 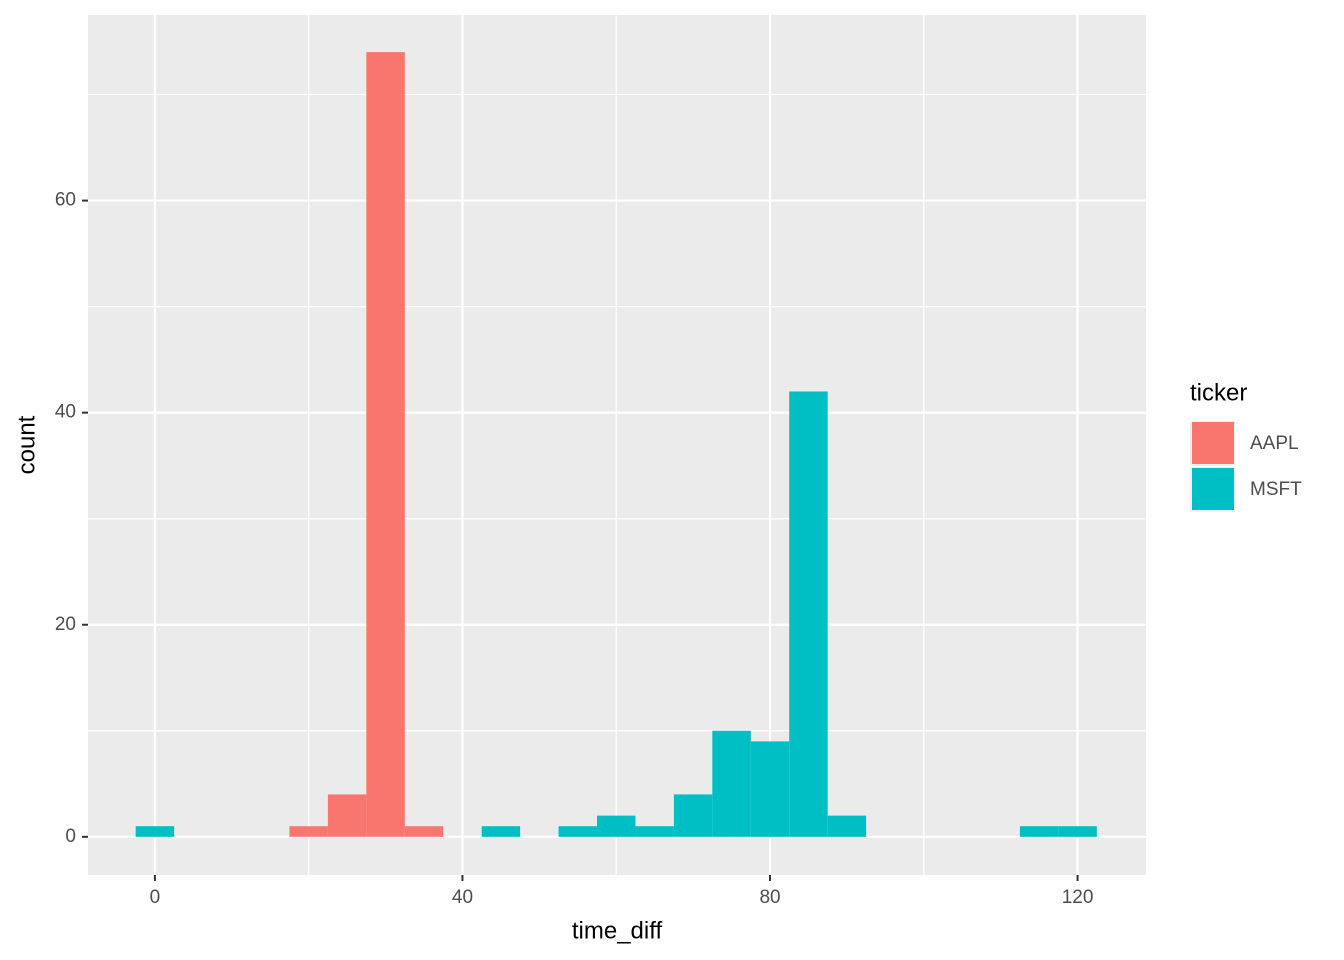 What do you see at coordinates (26, 444) in the screenshot?
I see `y-axis-title: count` at bounding box center [26, 444].